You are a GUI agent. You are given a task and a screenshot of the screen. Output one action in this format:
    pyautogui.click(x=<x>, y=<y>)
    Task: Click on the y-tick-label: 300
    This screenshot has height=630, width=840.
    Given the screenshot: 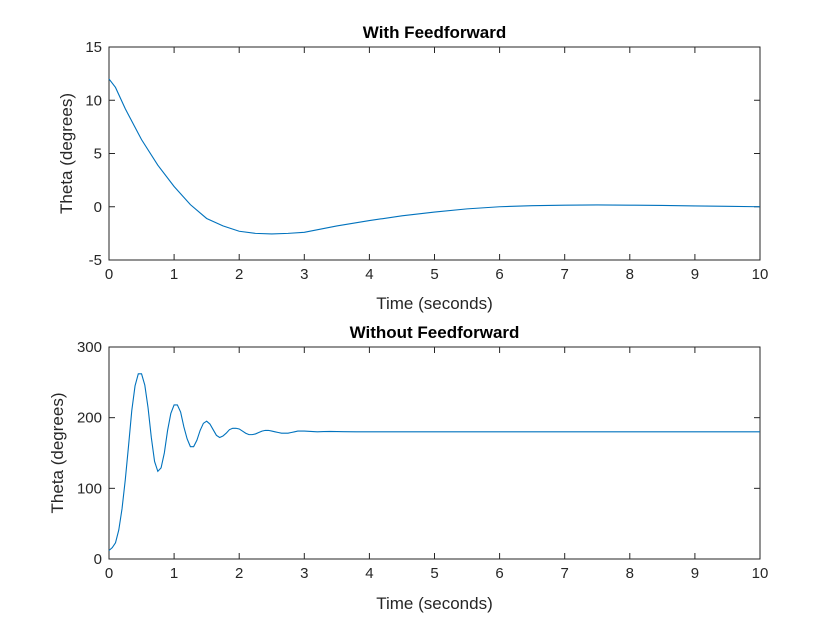 What is the action you would take?
    pyautogui.click(x=89, y=347)
    